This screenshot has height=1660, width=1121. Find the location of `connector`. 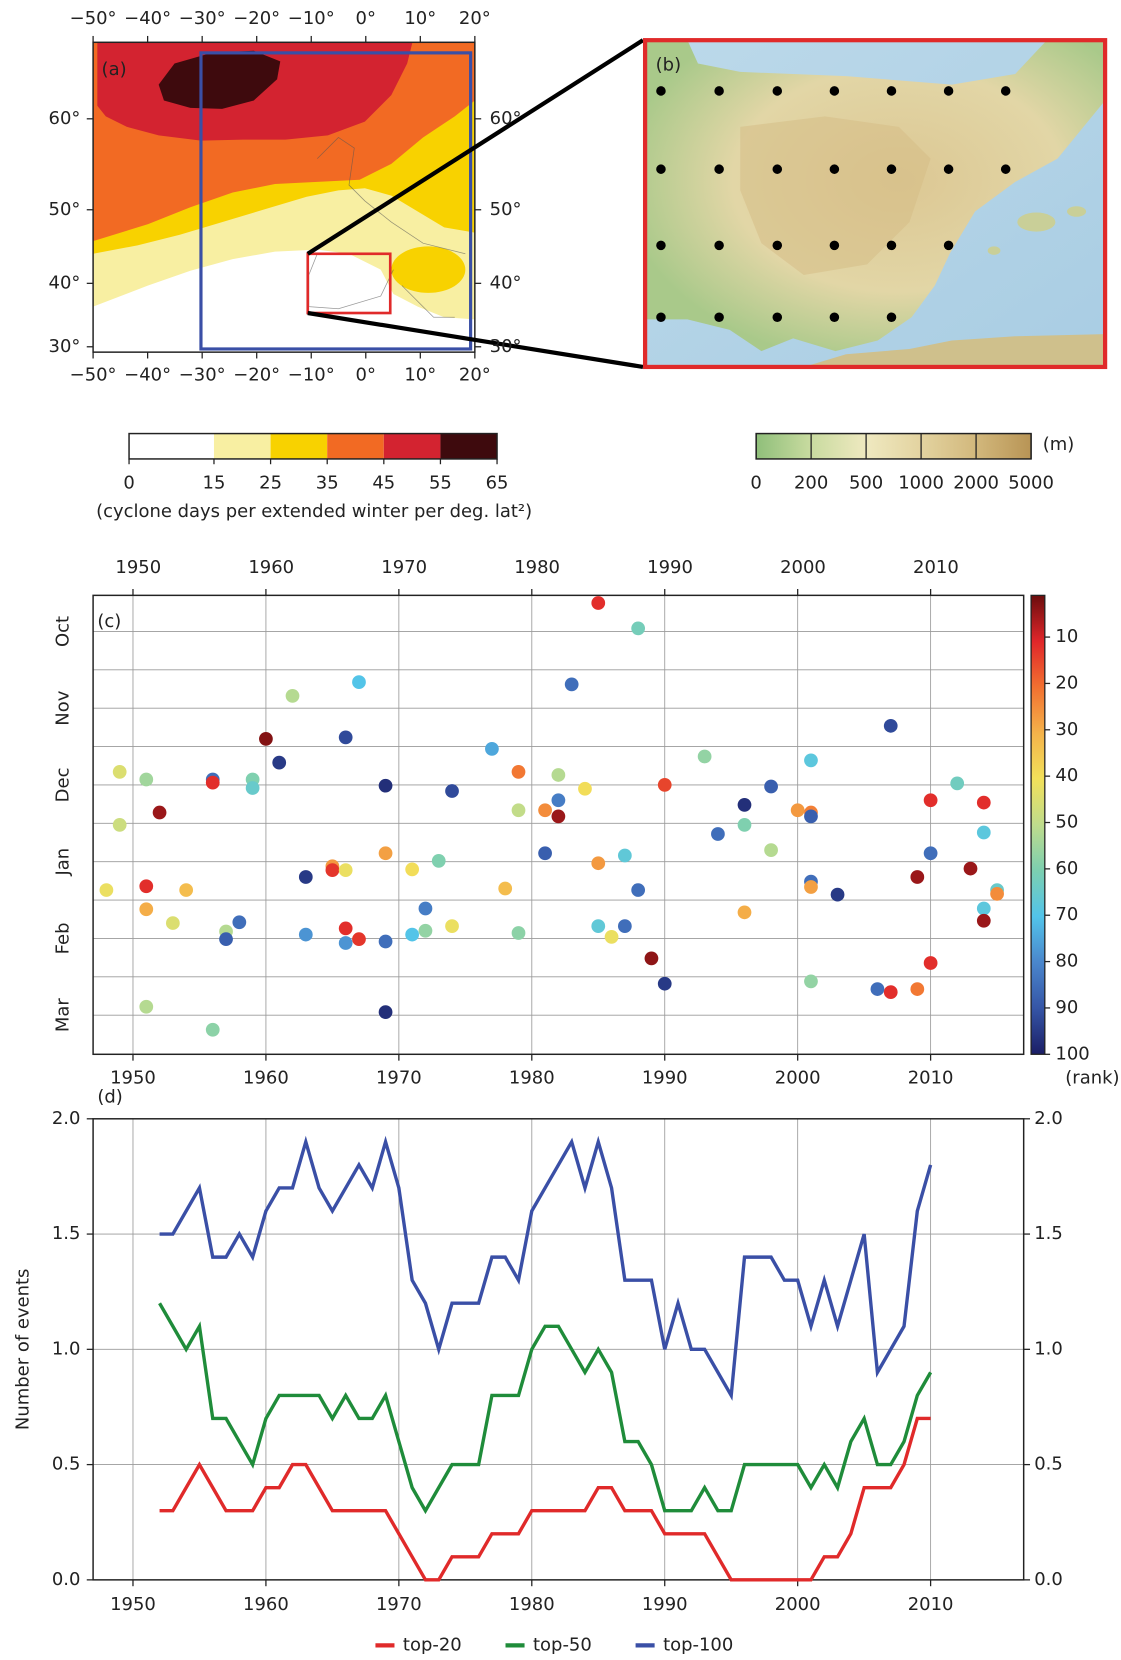

connector is located at coordinates (475, 147).